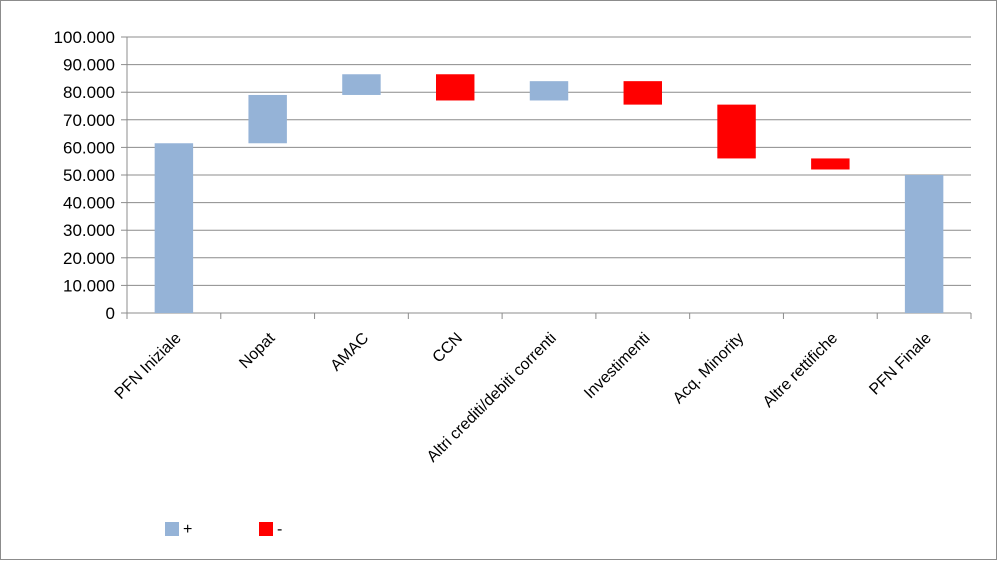 Image resolution: width=997 pixels, height=564 pixels. Describe the element at coordinates (708, 368) in the screenshot. I see `x-category-label: Acq. Minority` at that location.